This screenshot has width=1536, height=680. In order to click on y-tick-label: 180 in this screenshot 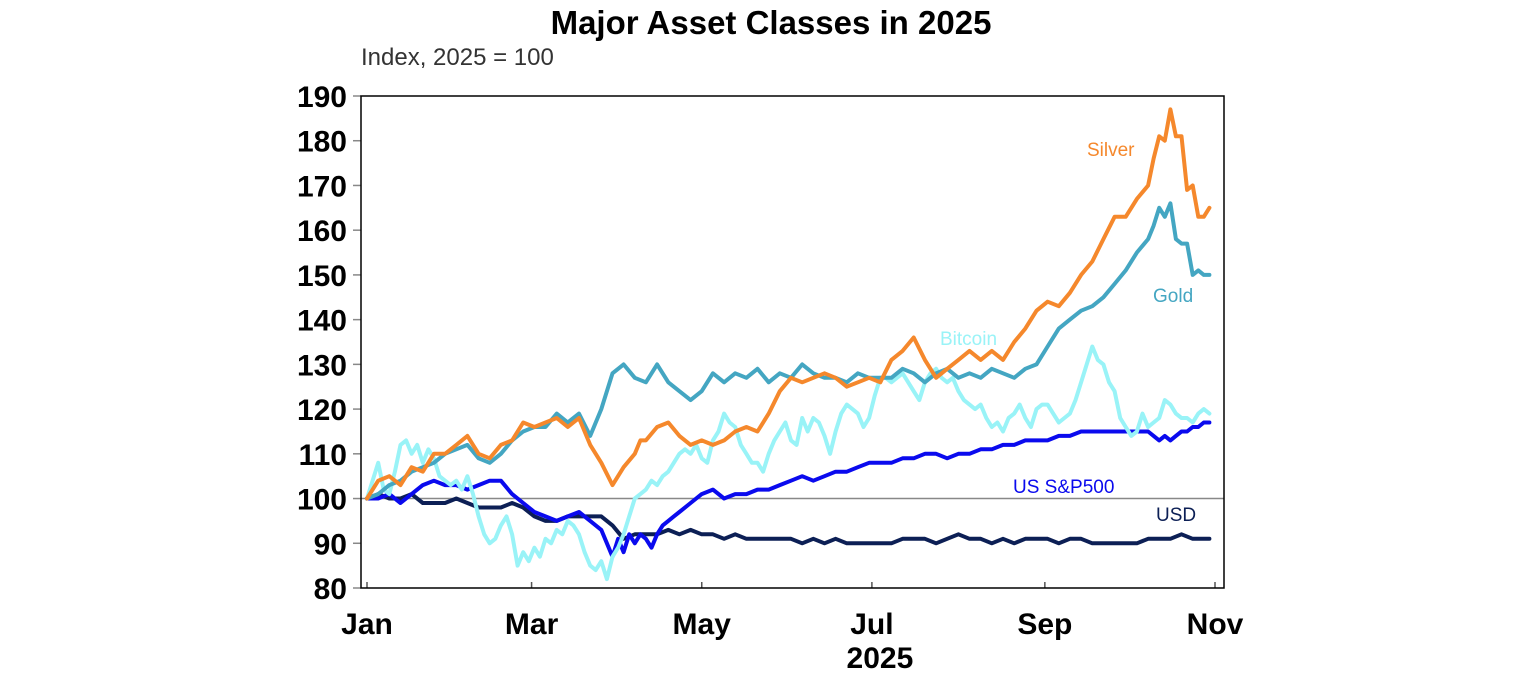, I will do `click(322, 142)`.